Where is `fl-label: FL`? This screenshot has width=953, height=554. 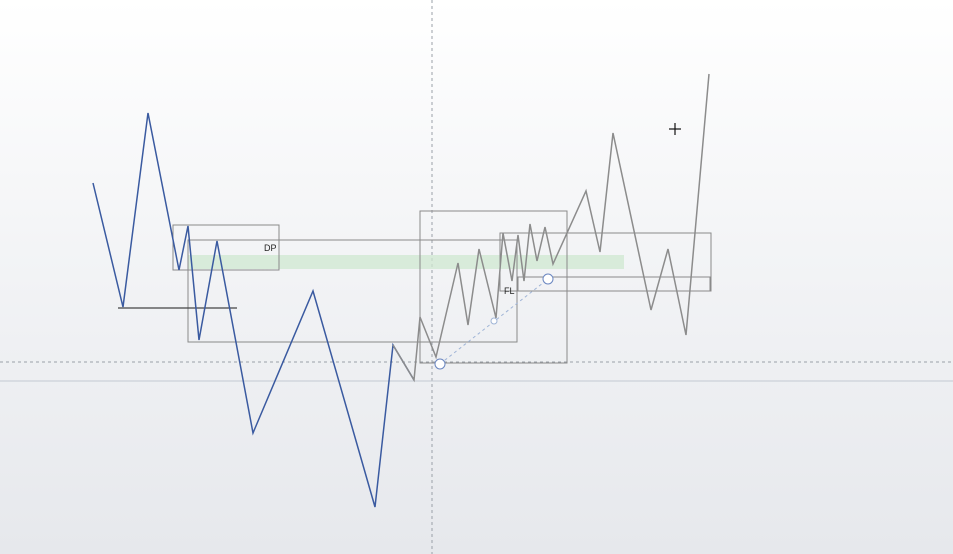 fl-label: FL is located at coordinates (509, 291).